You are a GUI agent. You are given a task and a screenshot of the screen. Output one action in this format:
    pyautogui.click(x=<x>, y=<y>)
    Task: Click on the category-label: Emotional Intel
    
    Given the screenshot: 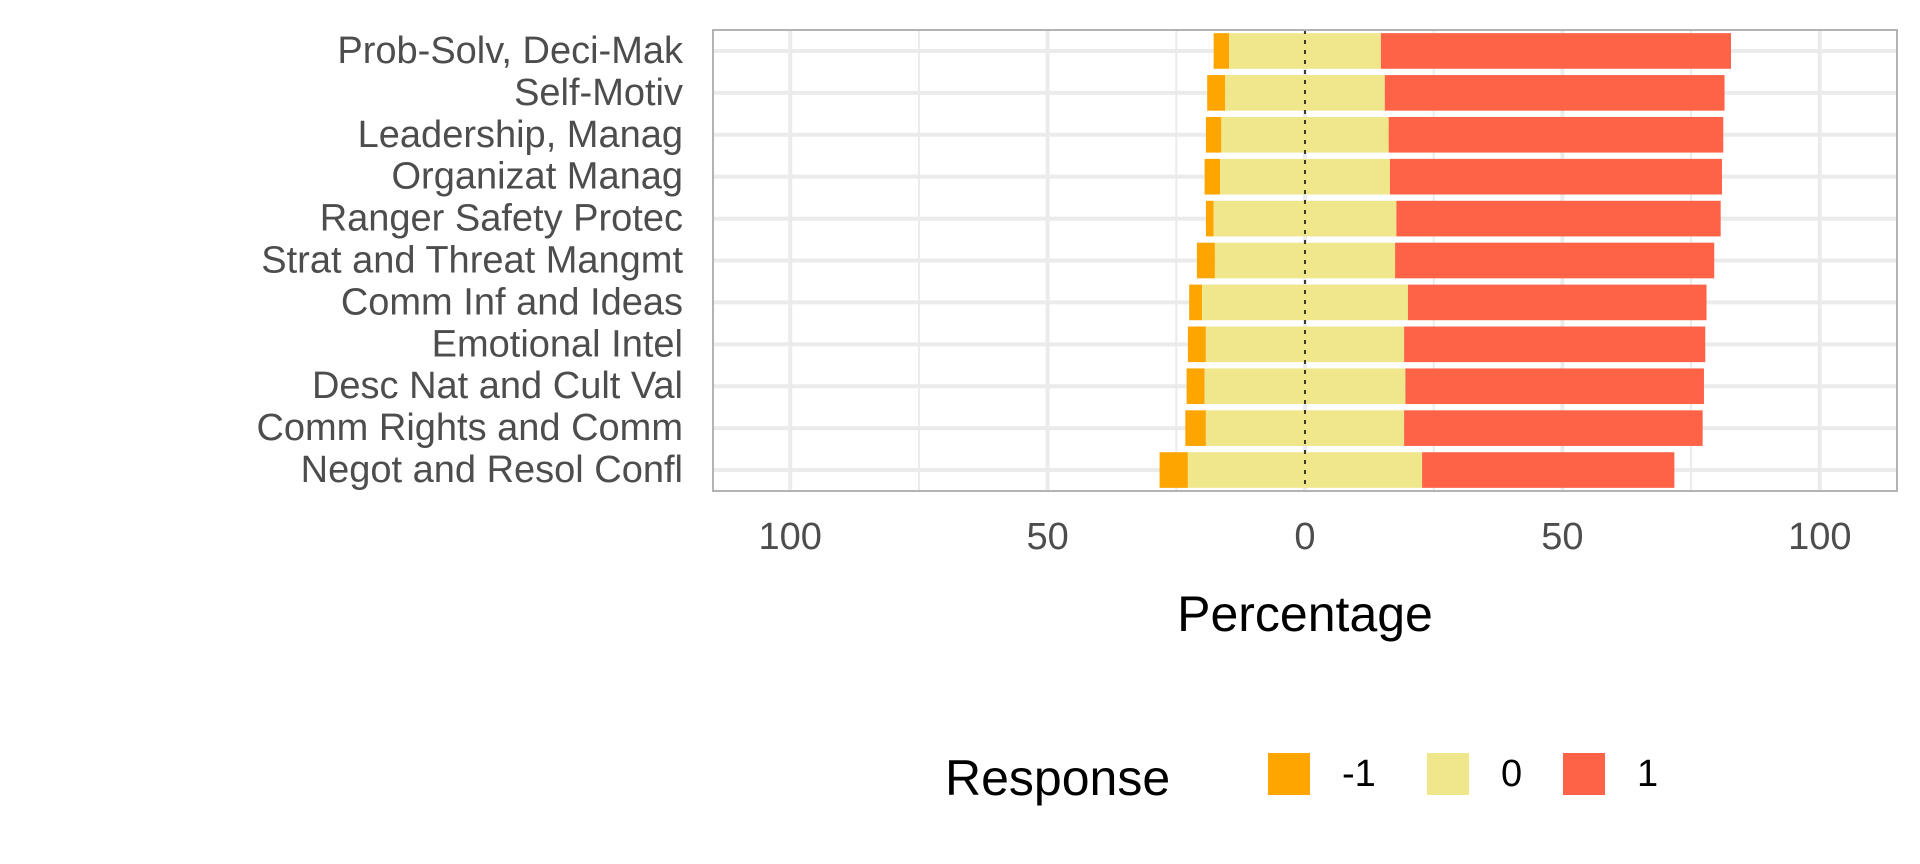 What is the action you would take?
    pyautogui.click(x=557, y=344)
    